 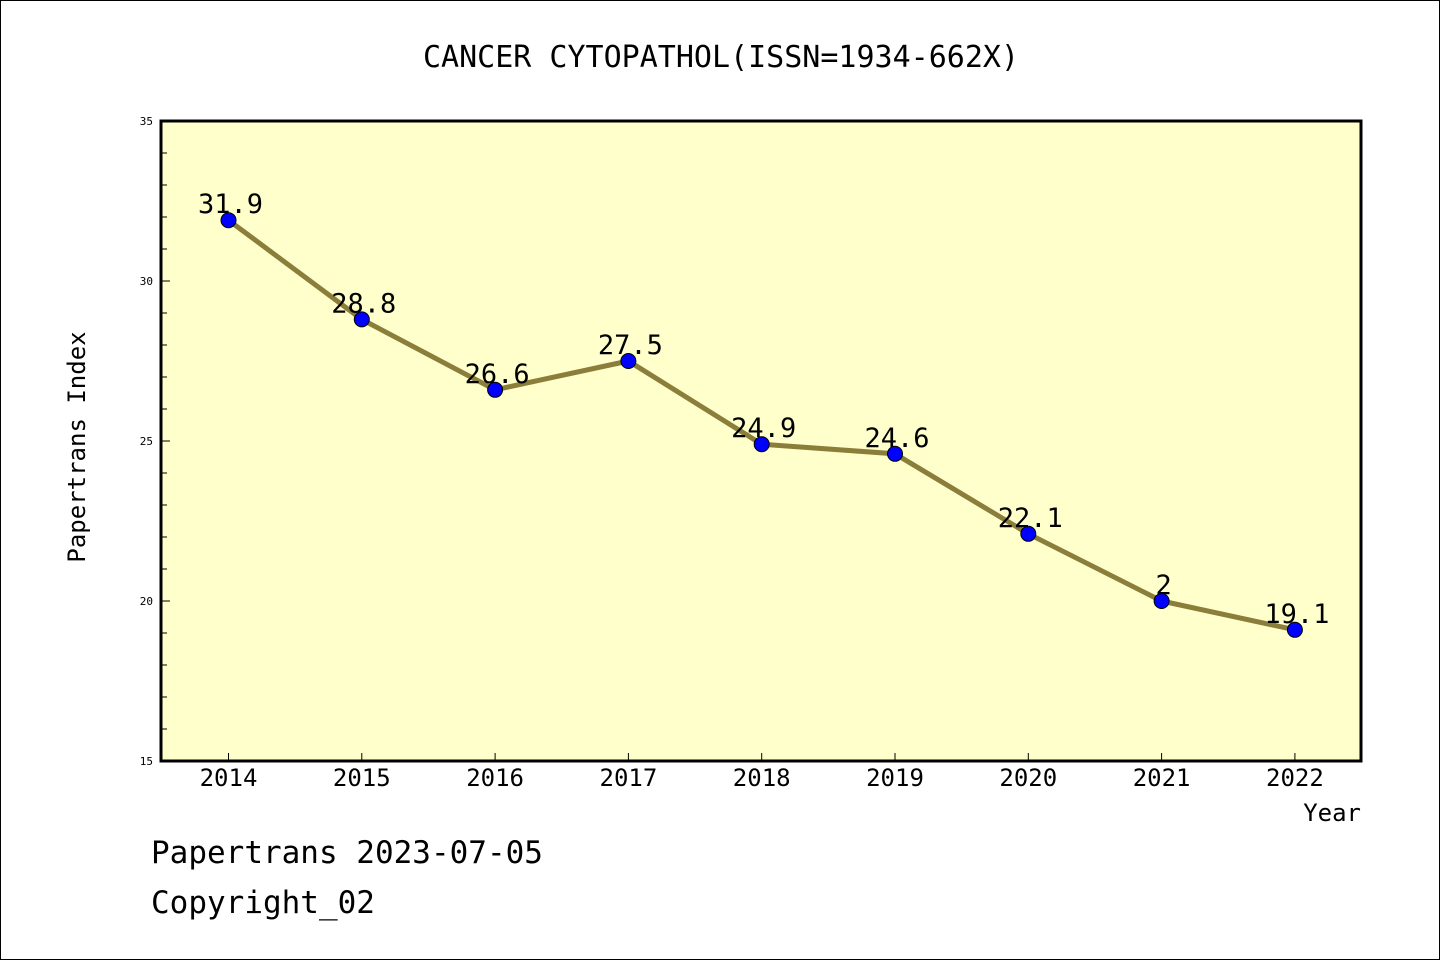 What do you see at coordinates (721, 57) in the screenshot?
I see `chart-title: CANCER CYTOPATHOL(ISSN=1934-662X)` at bounding box center [721, 57].